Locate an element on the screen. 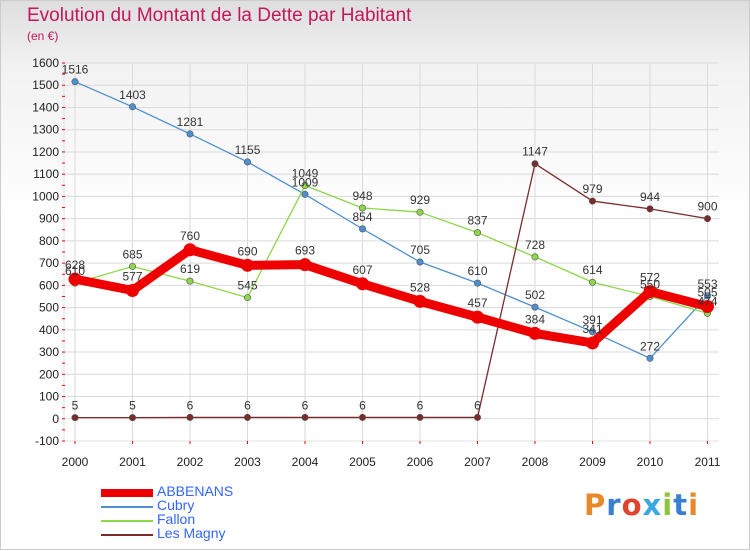  data-label: 505 is located at coordinates (707, 292).